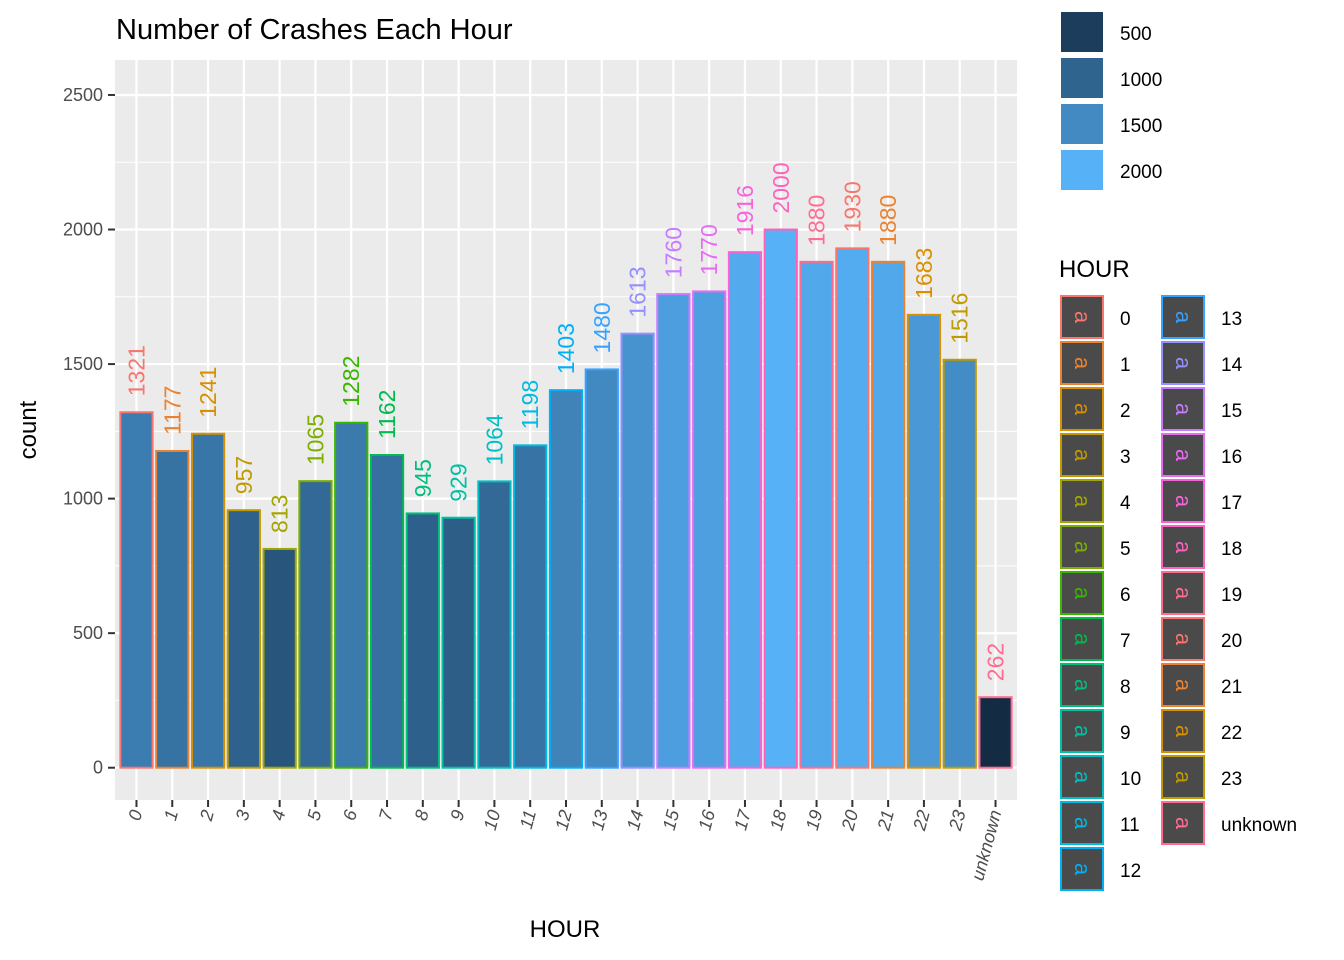 The height and width of the screenshot is (960, 1344). What do you see at coordinates (814, 820) in the screenshot?
I see `x-tick-label: 19` at bounding box center [814, 820].